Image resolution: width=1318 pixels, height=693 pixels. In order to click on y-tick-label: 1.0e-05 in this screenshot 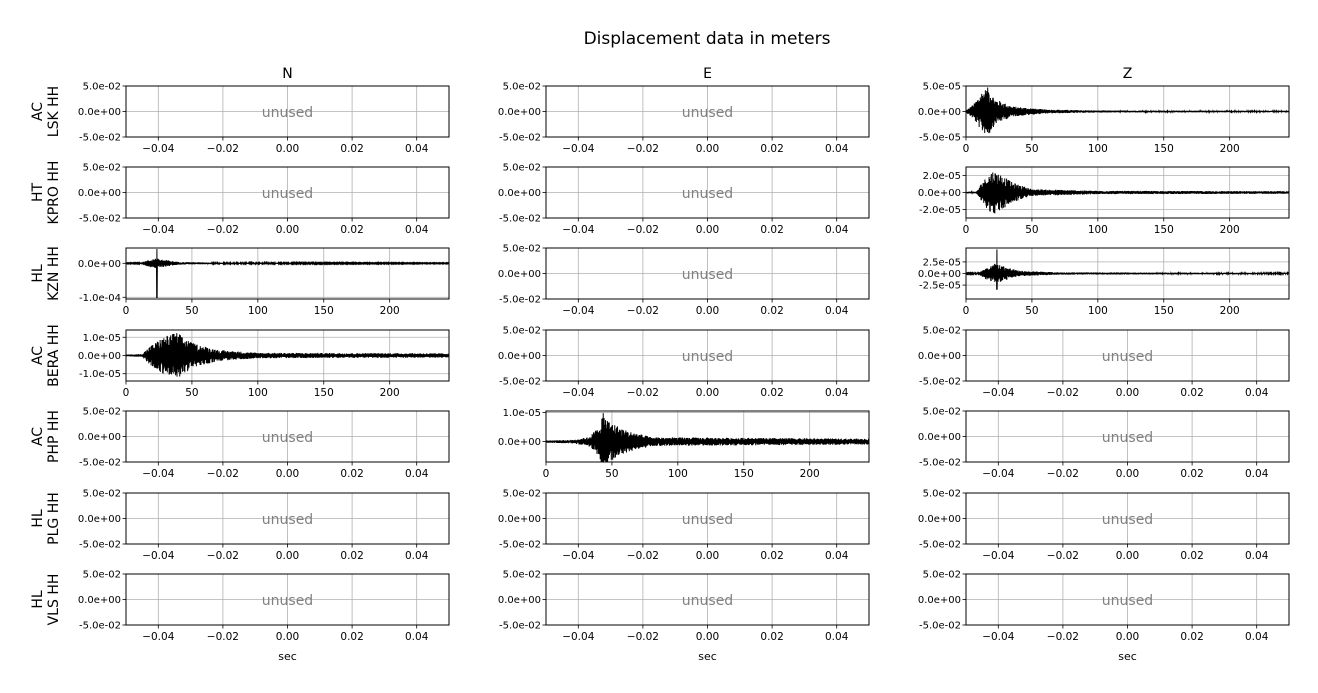, I will do `click(522, 413)`.